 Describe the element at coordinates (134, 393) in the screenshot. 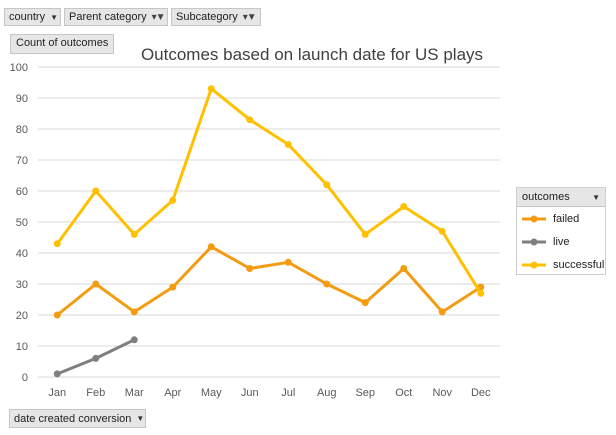

I see `x-tick-label: Mar` at that location.